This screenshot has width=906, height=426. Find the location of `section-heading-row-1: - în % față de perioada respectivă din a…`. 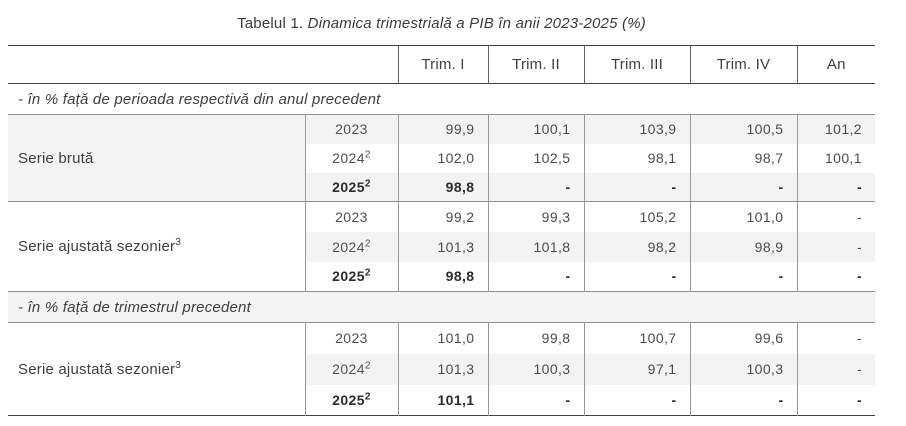

section-heading-row-1: - în % față de perioada respectivă din a… is located at coordinates (441, 99).